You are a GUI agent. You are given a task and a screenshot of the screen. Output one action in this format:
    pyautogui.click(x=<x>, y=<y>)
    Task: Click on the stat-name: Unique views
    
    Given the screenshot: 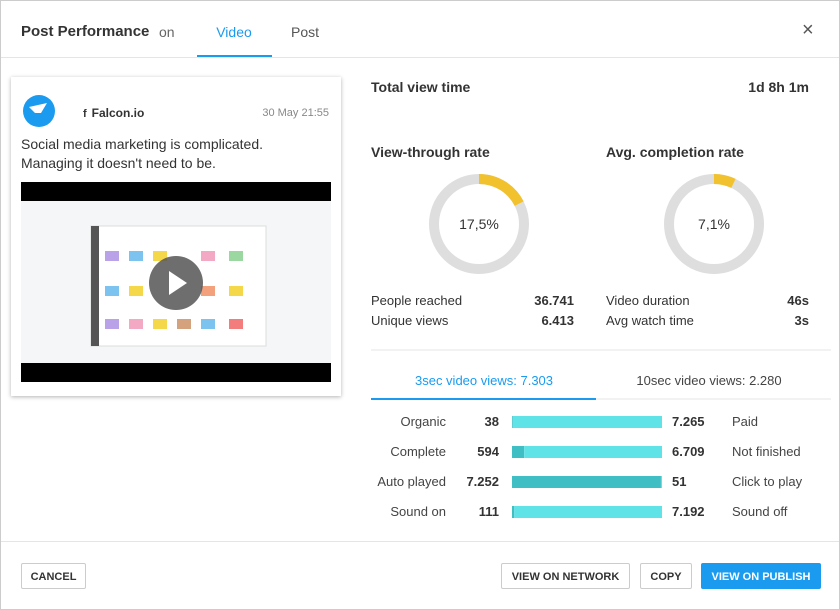 What is the action you would take?
    pyautogui.click(x=410, y=320)
    